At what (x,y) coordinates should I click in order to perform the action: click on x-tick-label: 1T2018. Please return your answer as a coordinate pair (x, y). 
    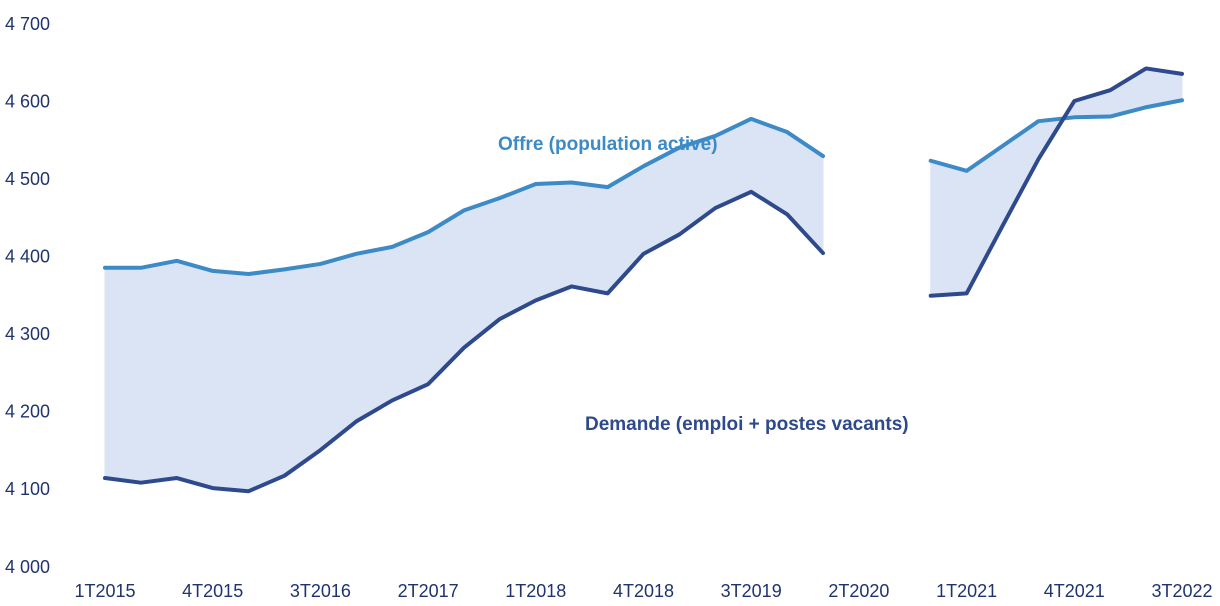
    Looking at the image, I should click on (535, 591).